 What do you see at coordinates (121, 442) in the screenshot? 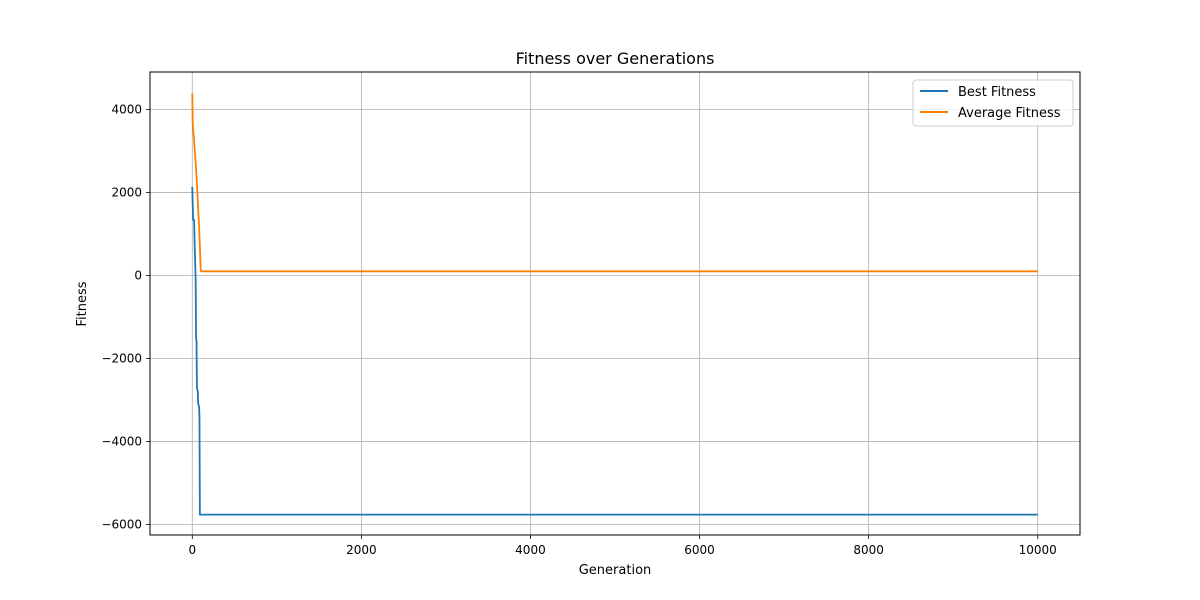
I see `y-tick-label: −4000` at bounding box center [121, 442].